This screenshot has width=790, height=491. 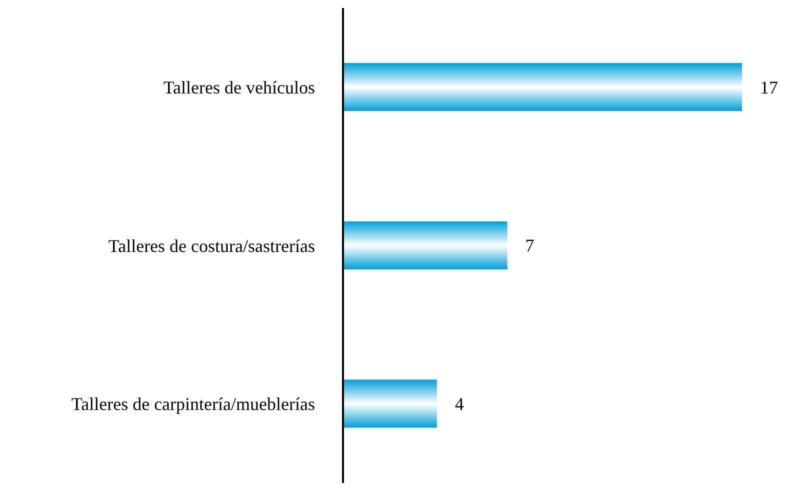 What do you see at coordinates (211, 246) in the screenshot?
I see `y-tick-label: Talleres de costura/sastrerías` at bounding box center [211, 246].